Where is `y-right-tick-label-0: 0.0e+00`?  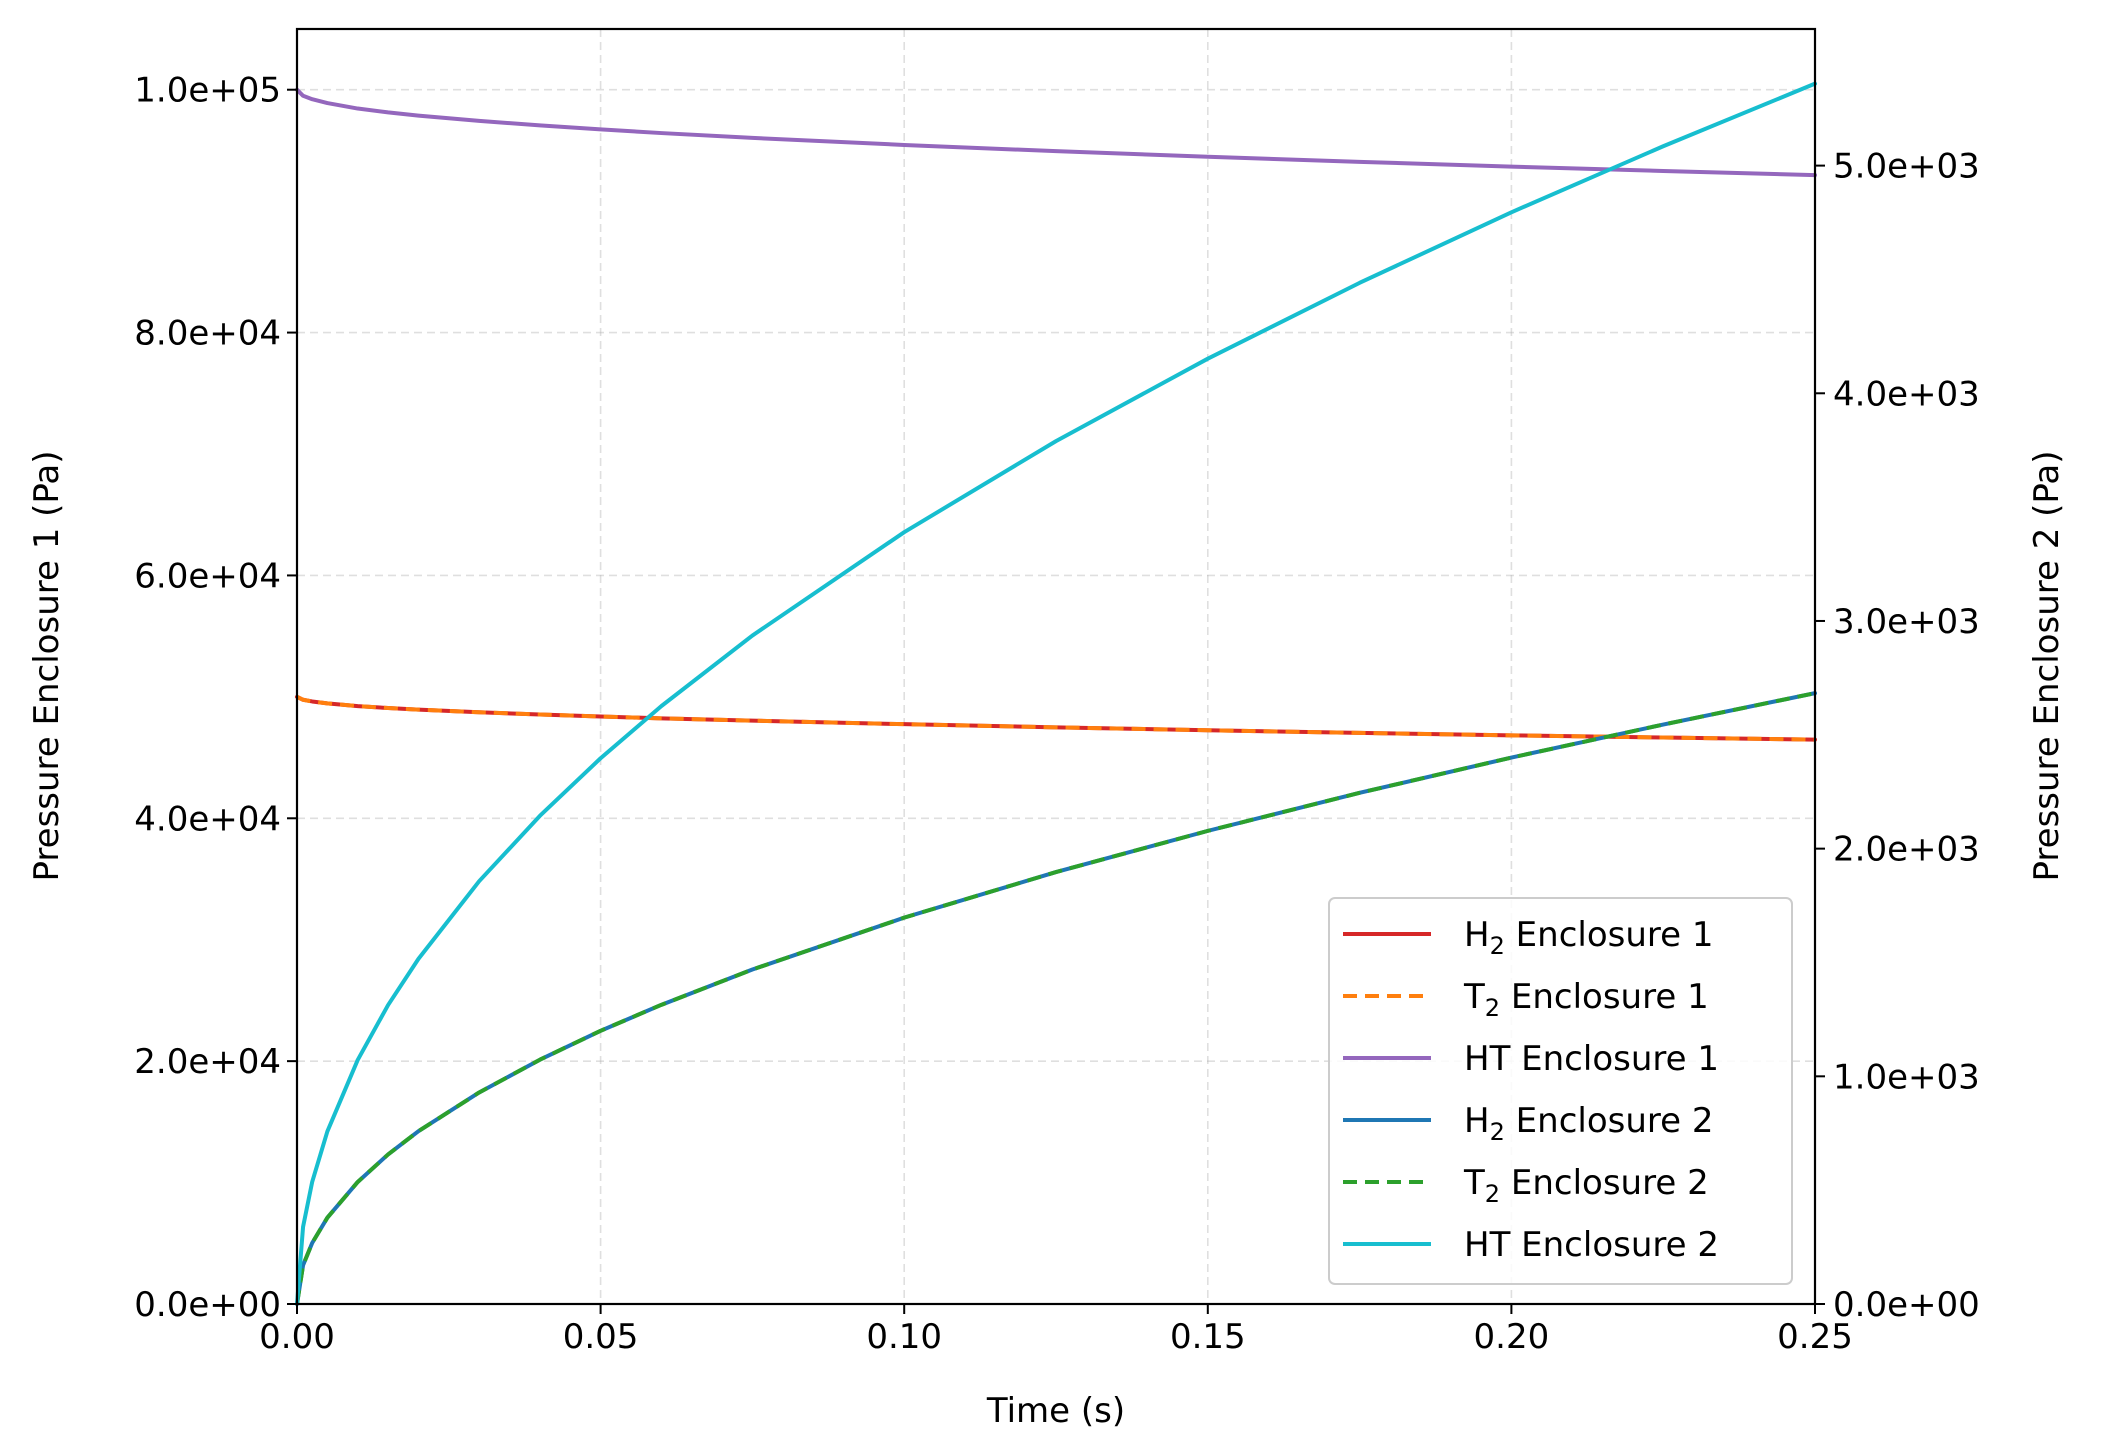
y-right-tick-label-0: 0.0e+00 is located at coordinates (1906, 1305).